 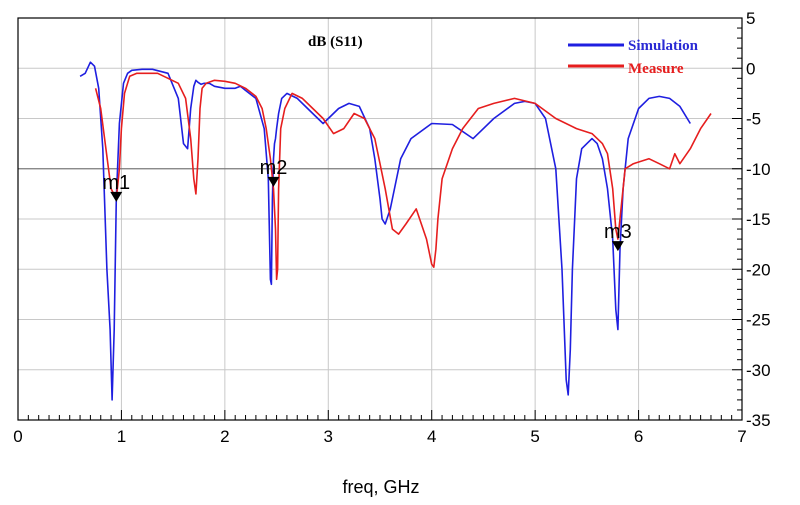 I want to click on y-tick-label: -15, so click(x=758, y=219).